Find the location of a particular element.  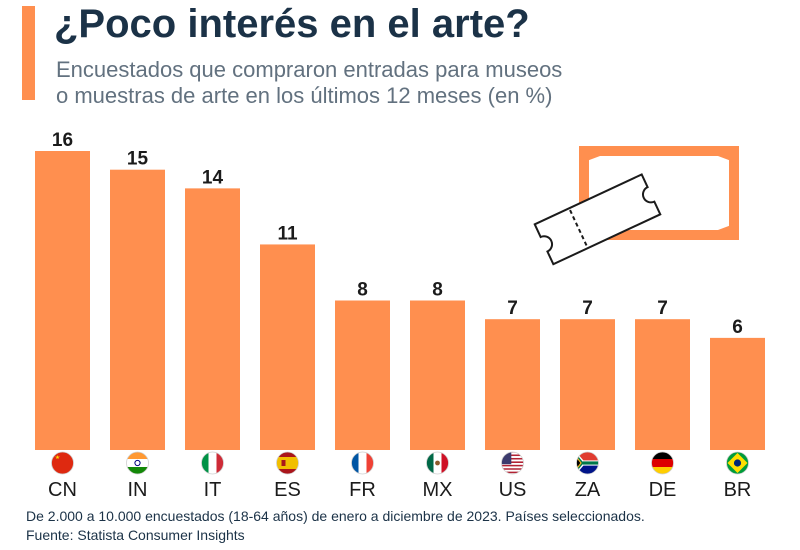

it-flag-icon is located at coordinates (212, 463).